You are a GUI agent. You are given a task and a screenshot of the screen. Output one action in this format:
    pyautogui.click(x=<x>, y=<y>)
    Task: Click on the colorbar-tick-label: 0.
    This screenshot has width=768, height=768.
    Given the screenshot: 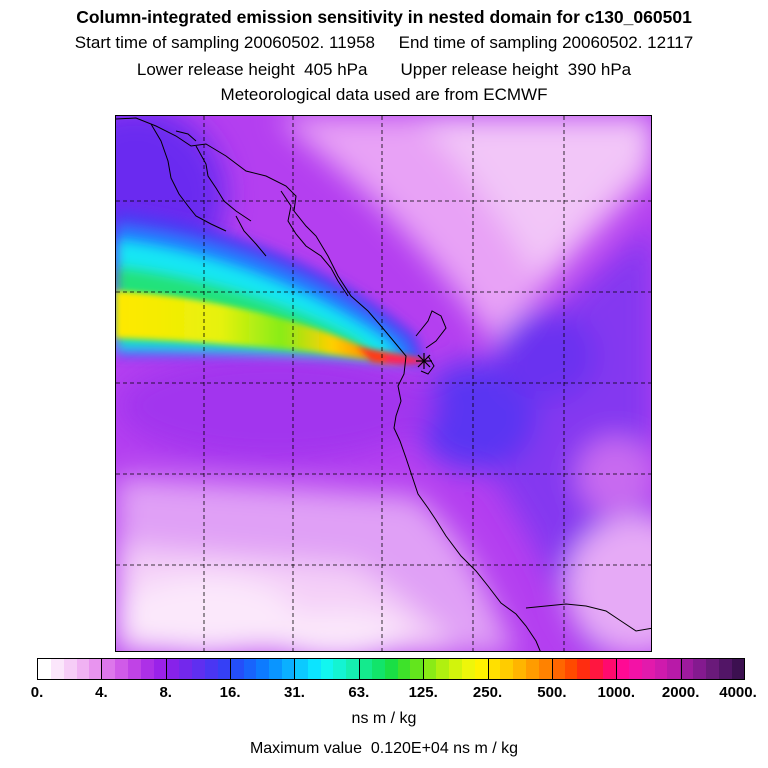 What is the action you would take?
    pyautogui.click(x=37, y=692)
    